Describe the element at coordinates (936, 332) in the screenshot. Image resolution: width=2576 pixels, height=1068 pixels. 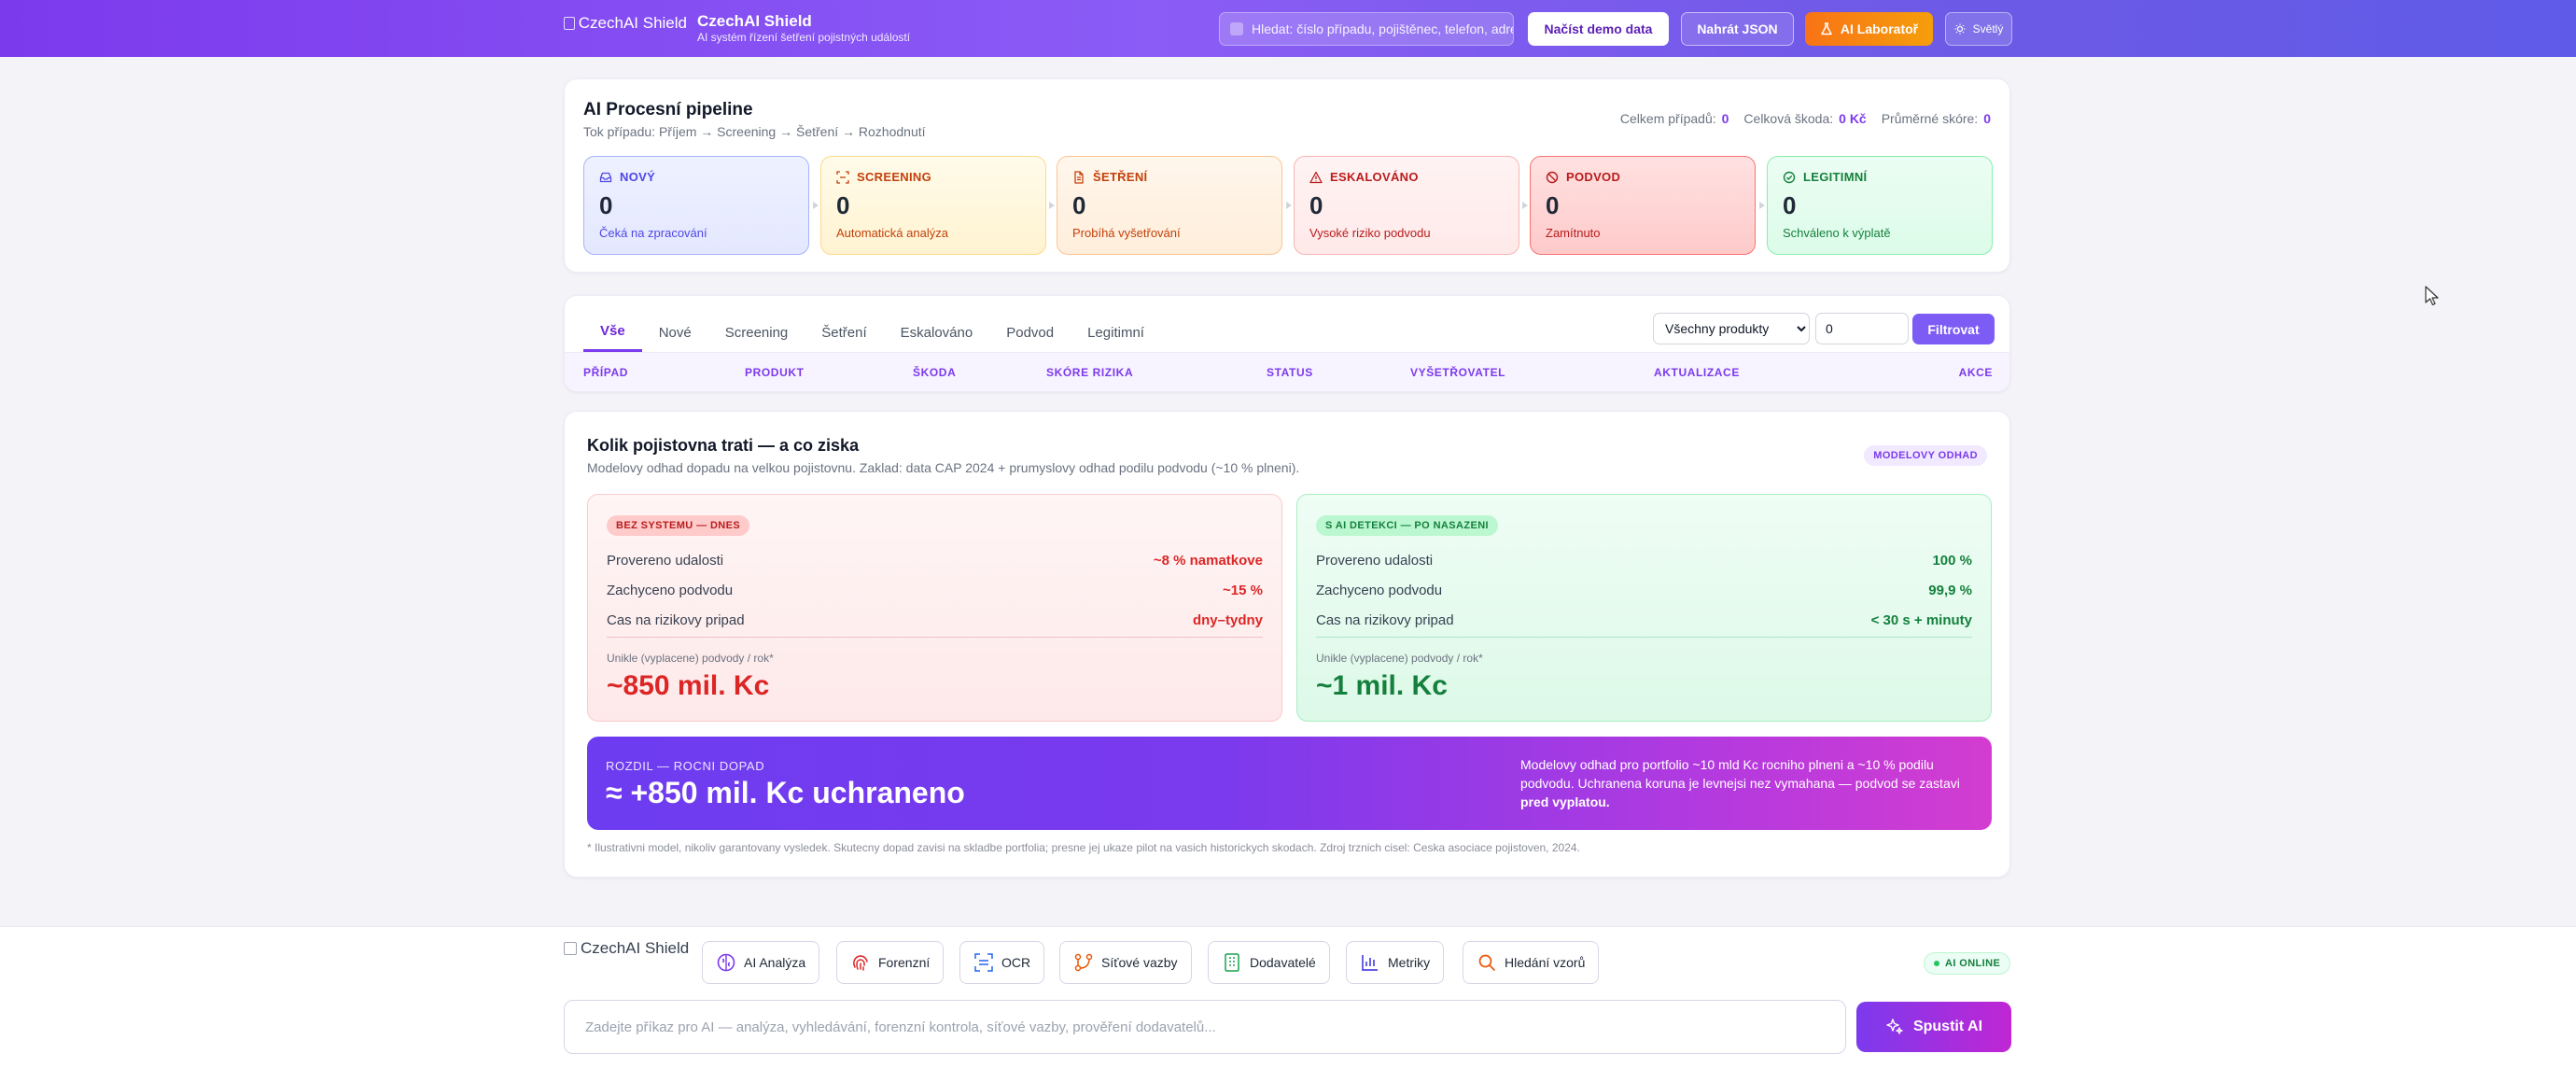
I see `tab-escalated: Eskalováno` at that location.